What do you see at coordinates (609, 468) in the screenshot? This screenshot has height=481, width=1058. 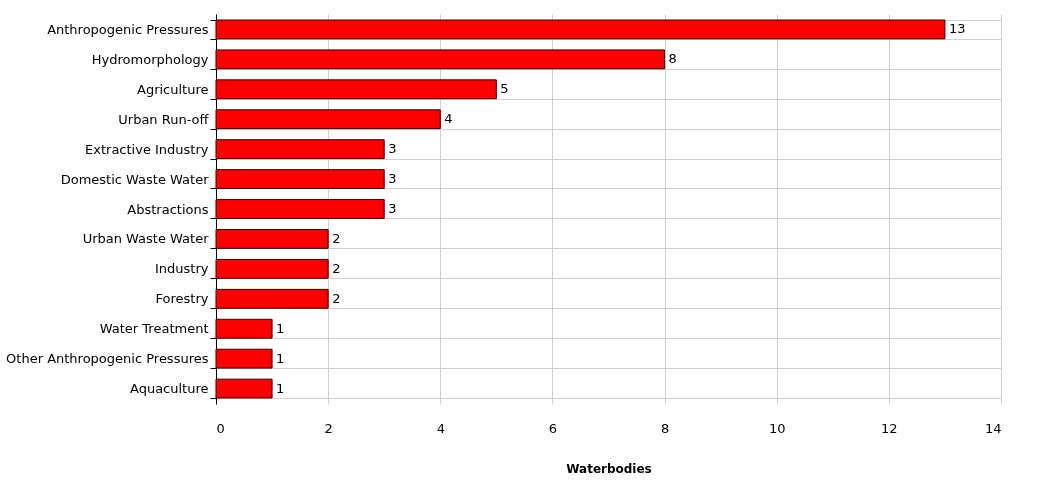 I see `x-axis-title: Waterbodies` at bounding box center [609, 468].